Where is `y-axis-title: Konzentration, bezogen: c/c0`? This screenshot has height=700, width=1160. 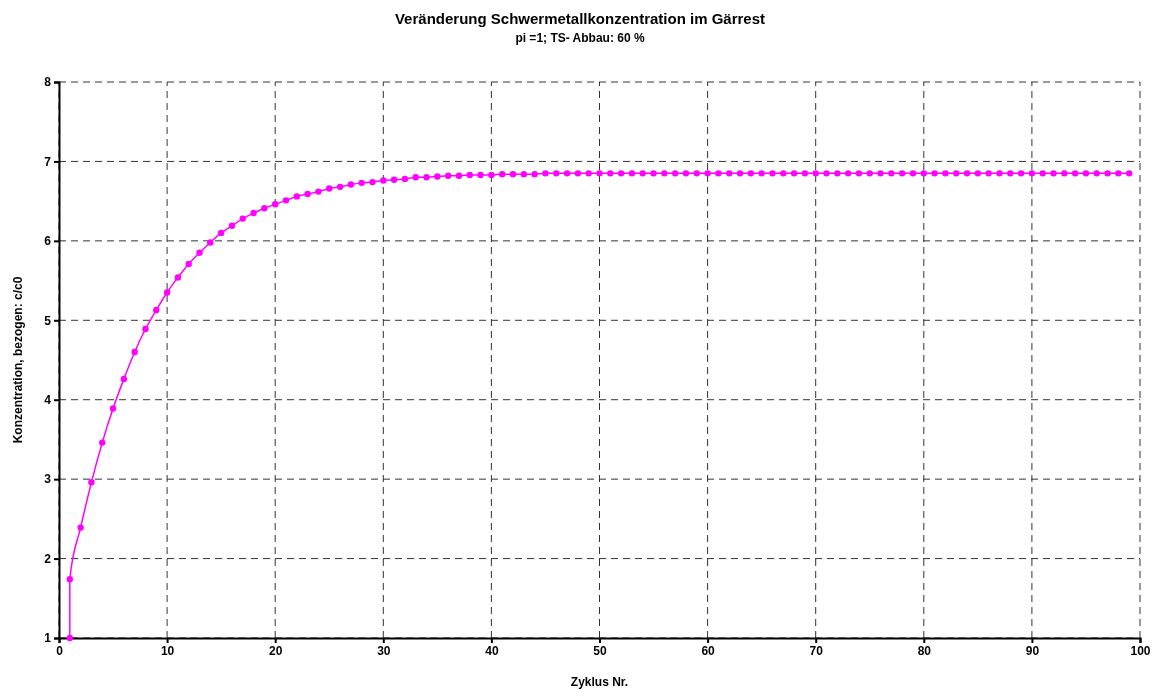 y-axis-title: Konzentration, bezogen: c/c0 is located at coordinates (18, 360).